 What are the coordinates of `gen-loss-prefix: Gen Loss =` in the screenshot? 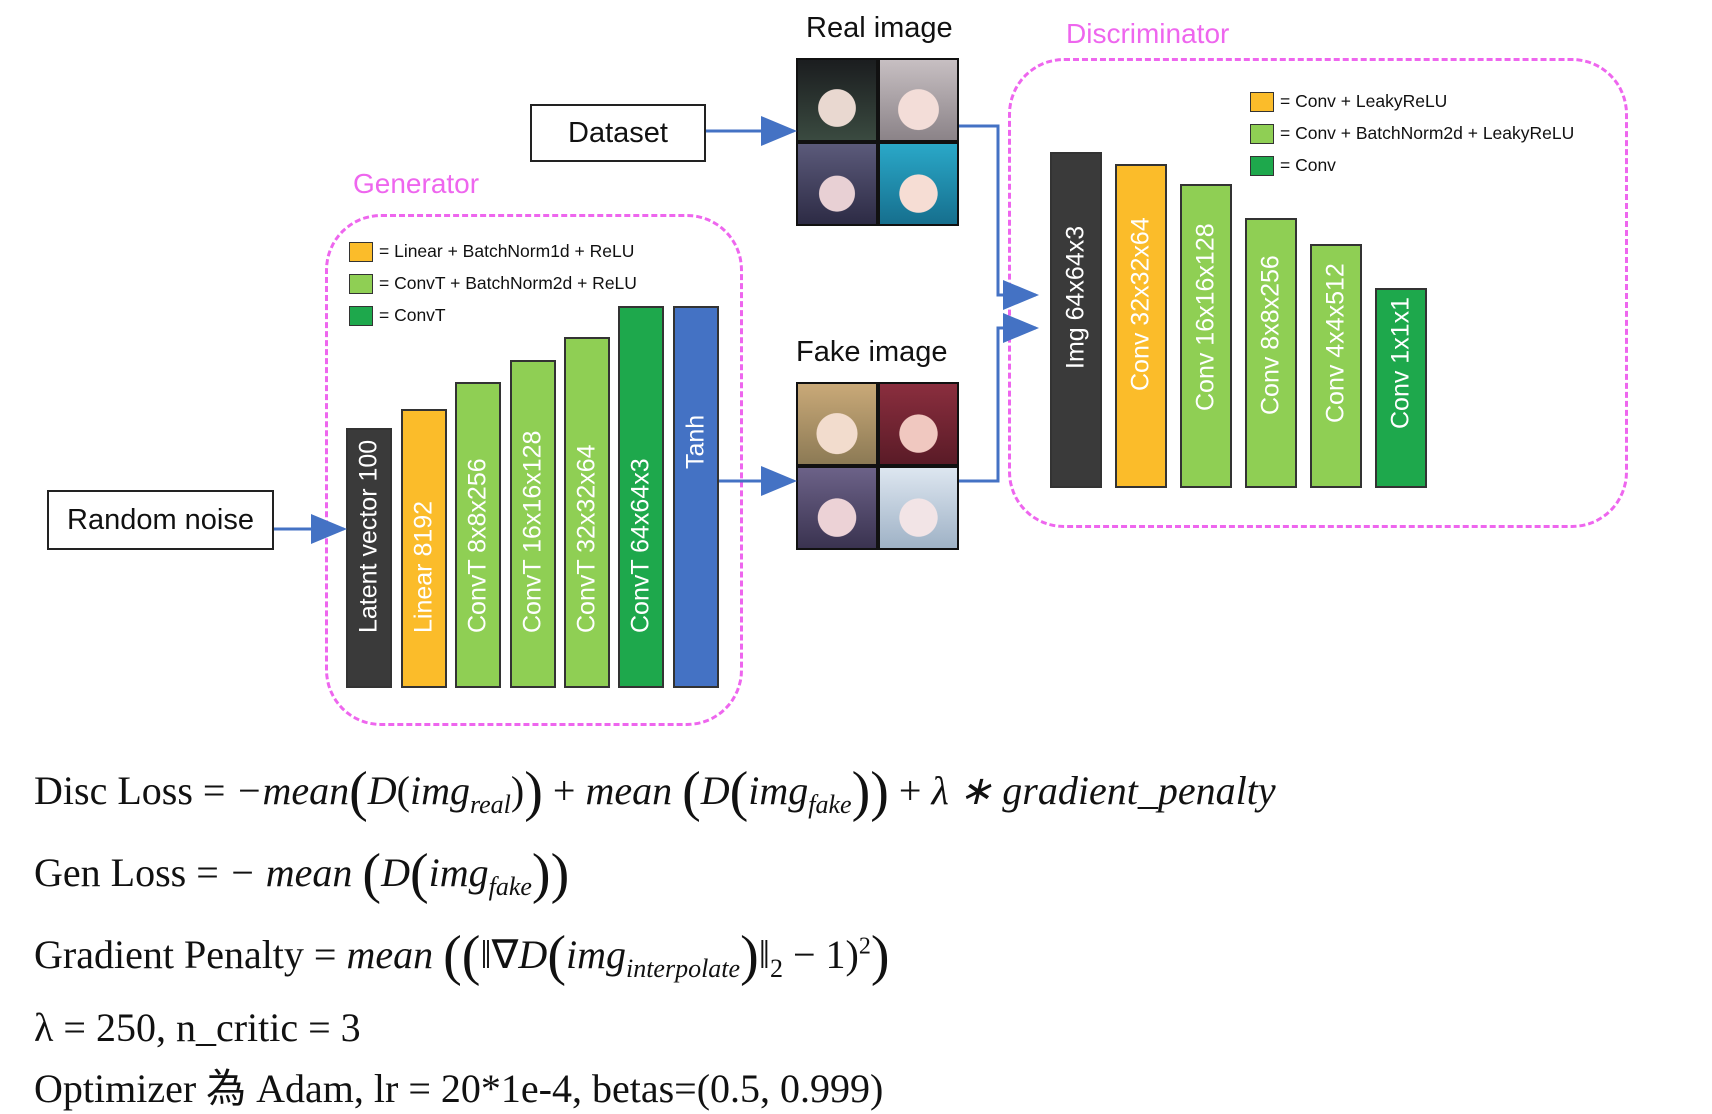 It's located at (131, 872).